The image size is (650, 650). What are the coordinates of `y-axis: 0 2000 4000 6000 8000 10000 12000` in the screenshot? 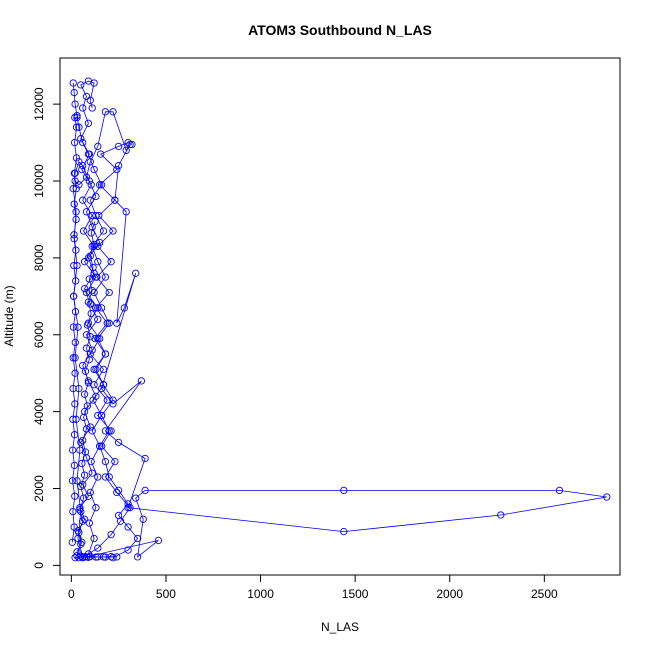 It's located at (46, 328).